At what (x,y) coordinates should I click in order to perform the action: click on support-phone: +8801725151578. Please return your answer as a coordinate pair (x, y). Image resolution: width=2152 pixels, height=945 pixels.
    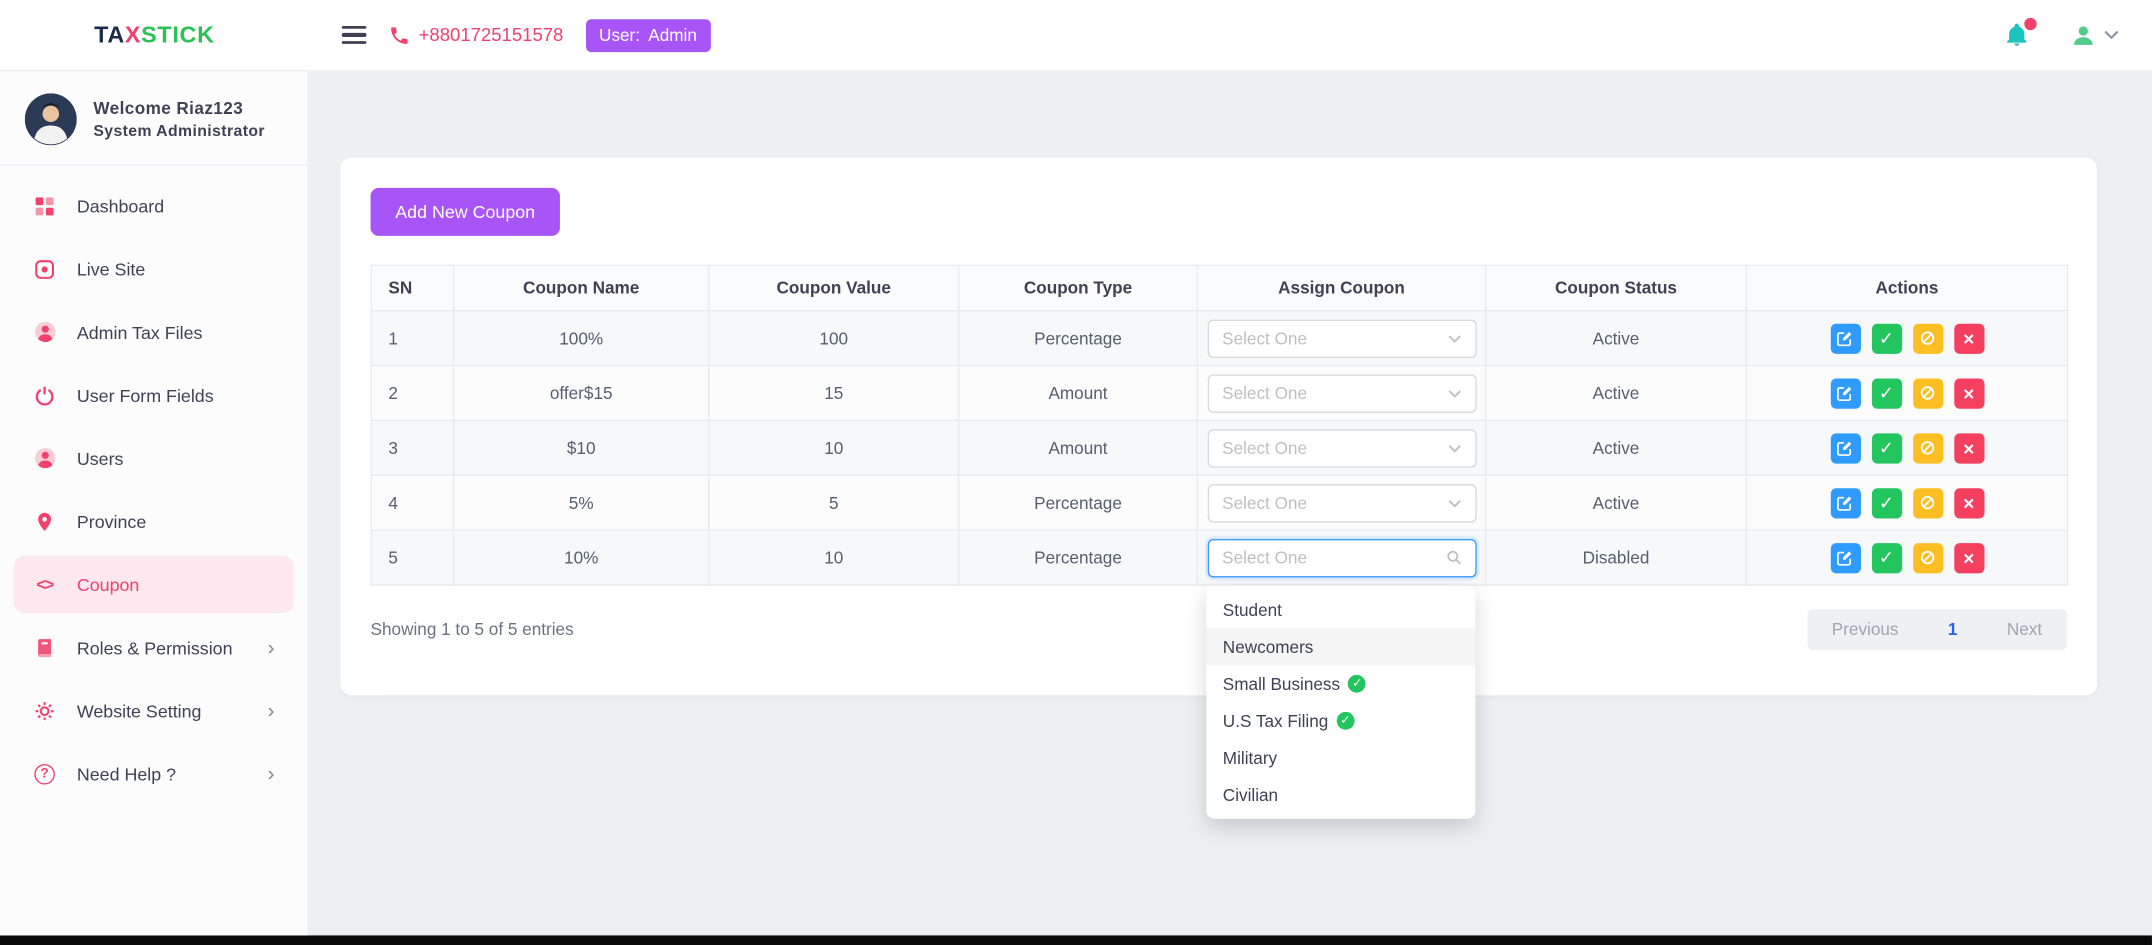
    Looking at the image, I should click on (475, 35).